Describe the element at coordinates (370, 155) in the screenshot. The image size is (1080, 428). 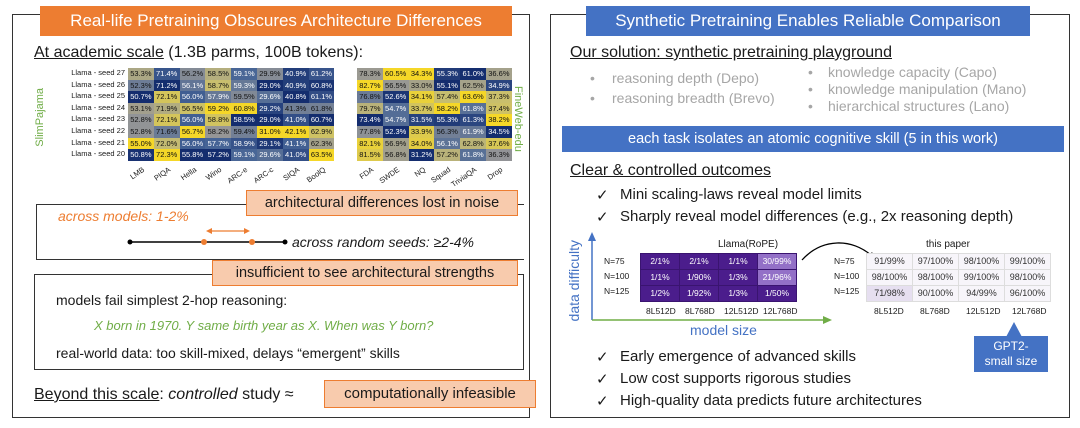
I see `heatmap-cell: 81.5%` at that location.